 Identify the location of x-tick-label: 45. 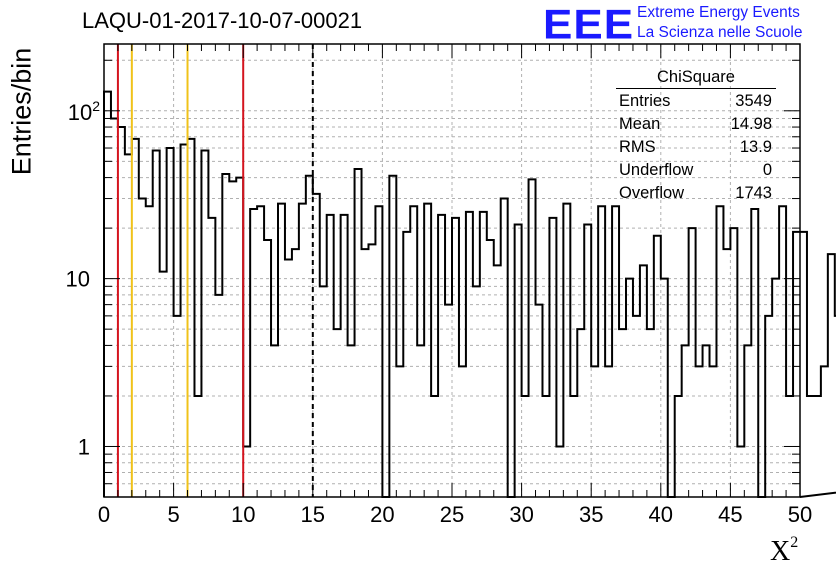
(730, 514).